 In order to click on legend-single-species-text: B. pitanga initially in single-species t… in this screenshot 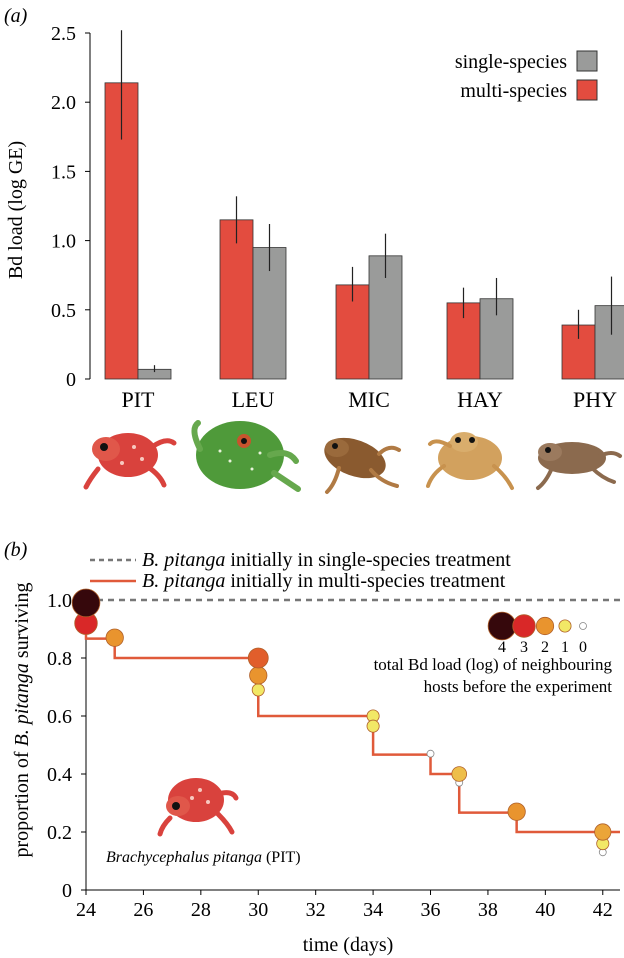, I will do `click(326, 560)`.